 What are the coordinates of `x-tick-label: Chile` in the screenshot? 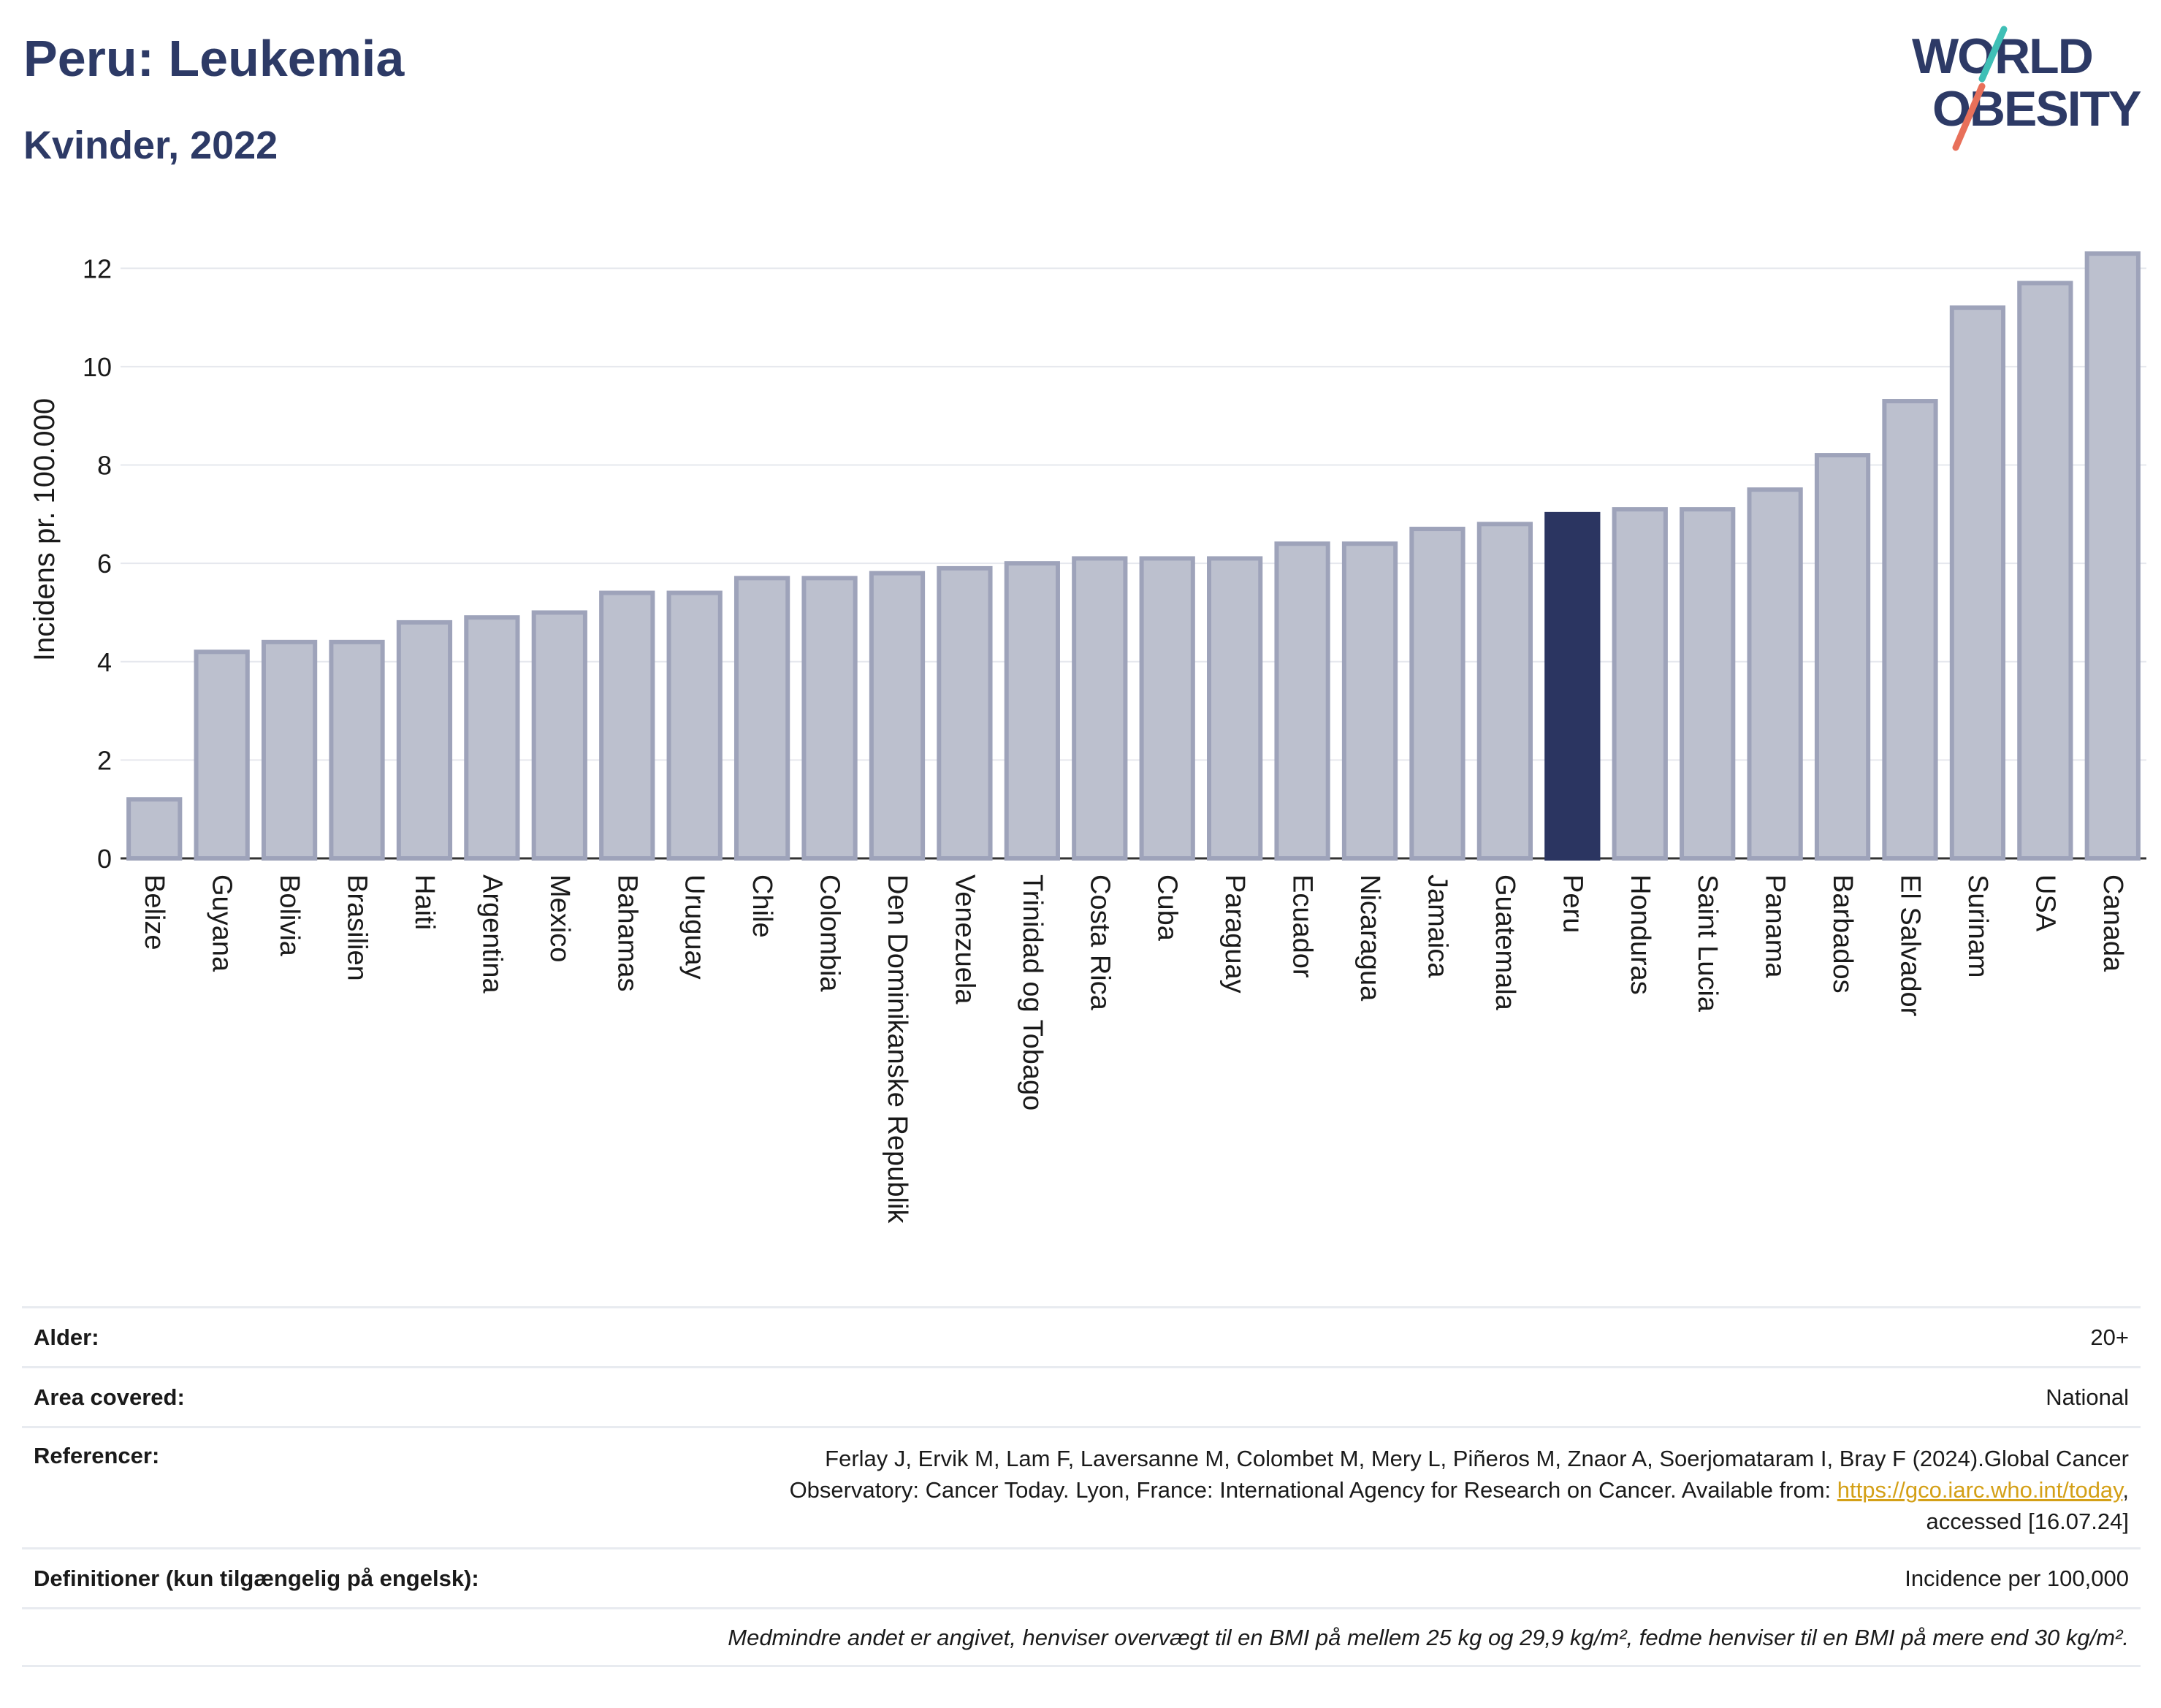 It's located at (762, 906).